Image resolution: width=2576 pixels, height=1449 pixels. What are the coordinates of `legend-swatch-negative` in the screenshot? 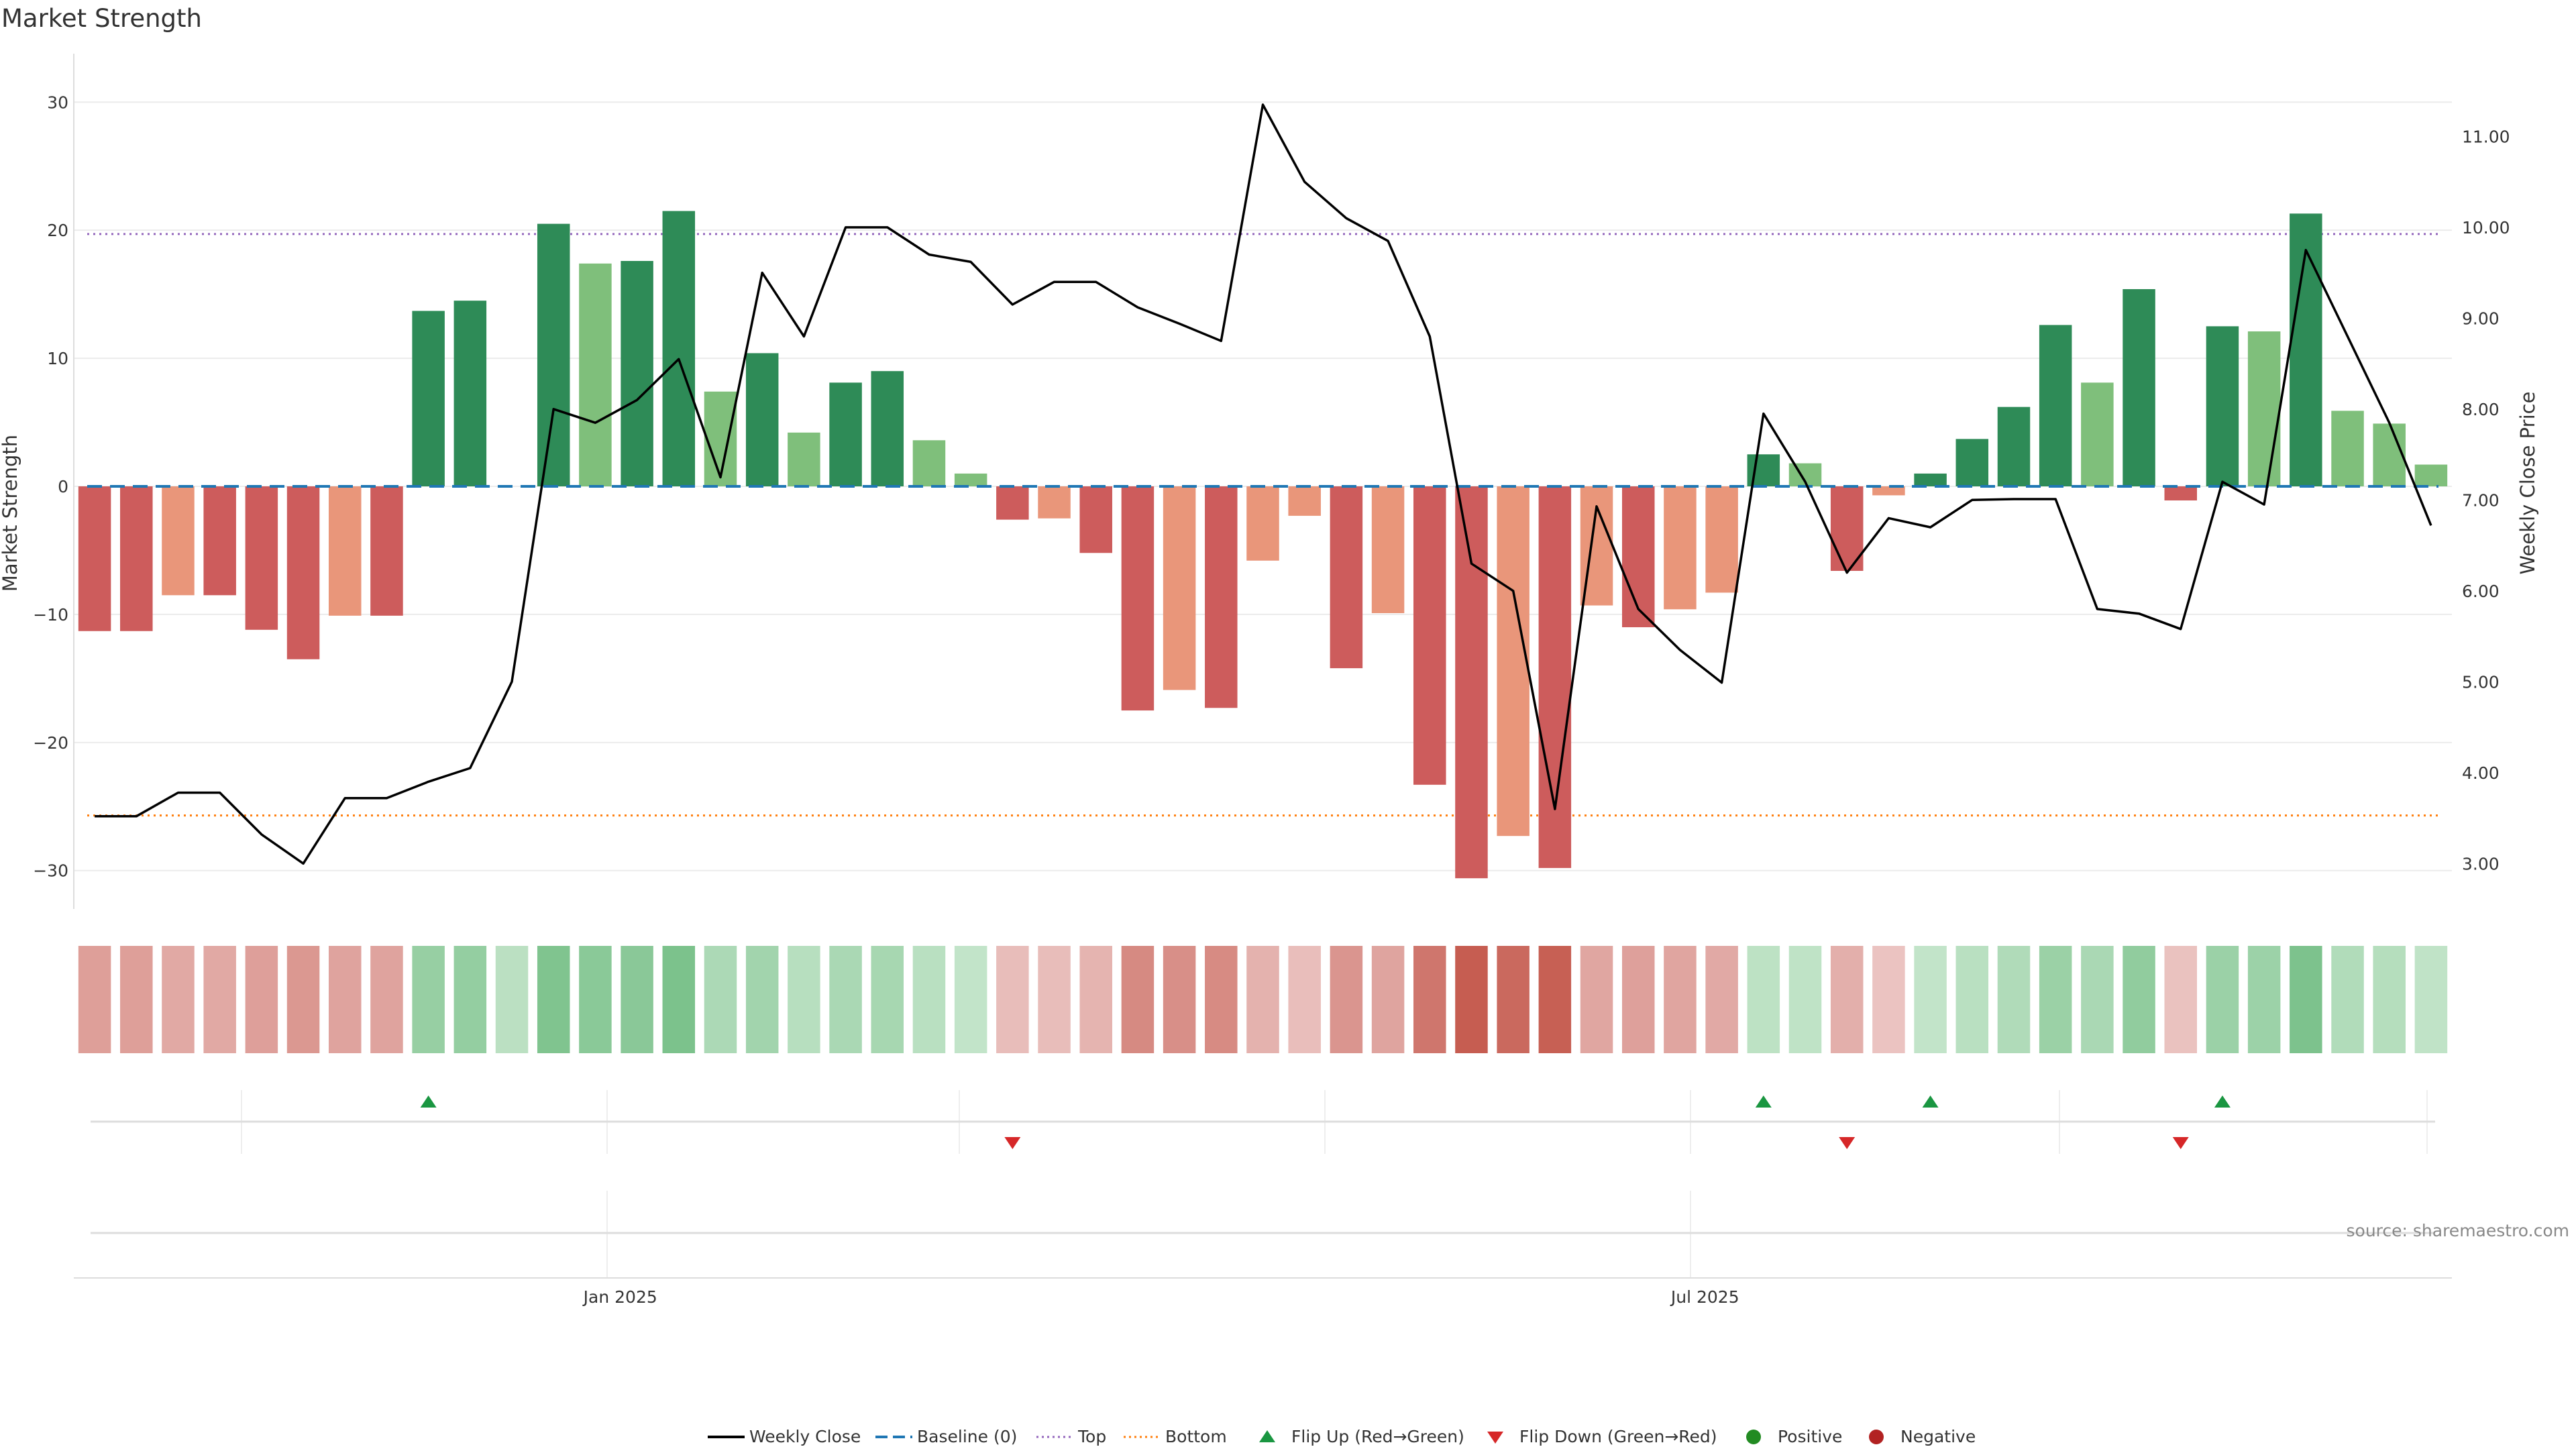 It's located at (1876, 1437).